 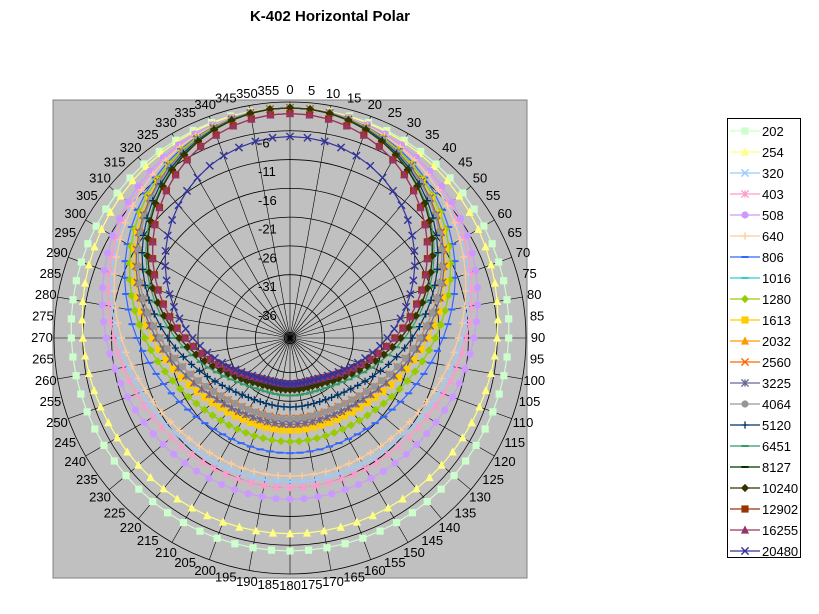 I want to click on angle-label: 35, so click(x=432, y=134).